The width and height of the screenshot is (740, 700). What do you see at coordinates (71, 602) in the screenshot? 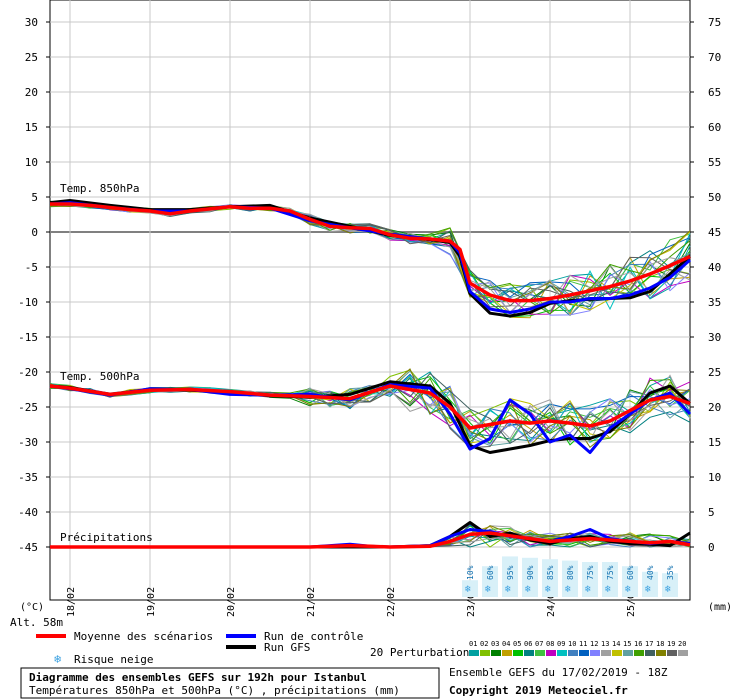
I see `date-label: 18/02` at bounding box center [71, 602].